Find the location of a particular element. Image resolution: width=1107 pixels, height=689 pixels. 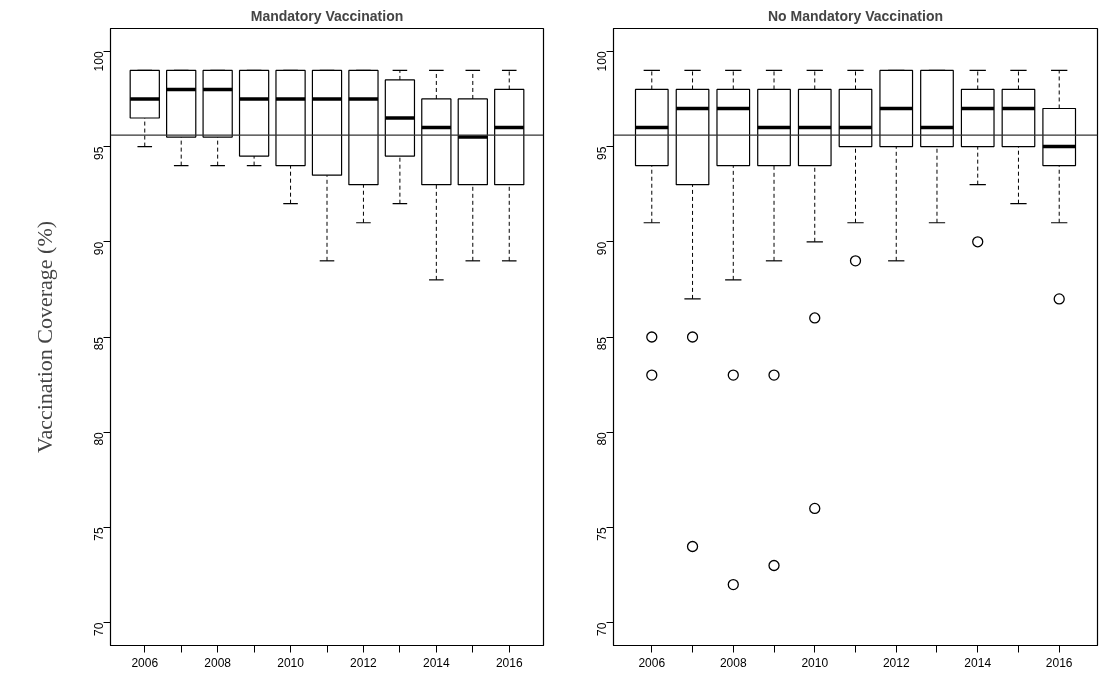

chart-title: Mandatory Vaccination is located at coordinates (327, 15).